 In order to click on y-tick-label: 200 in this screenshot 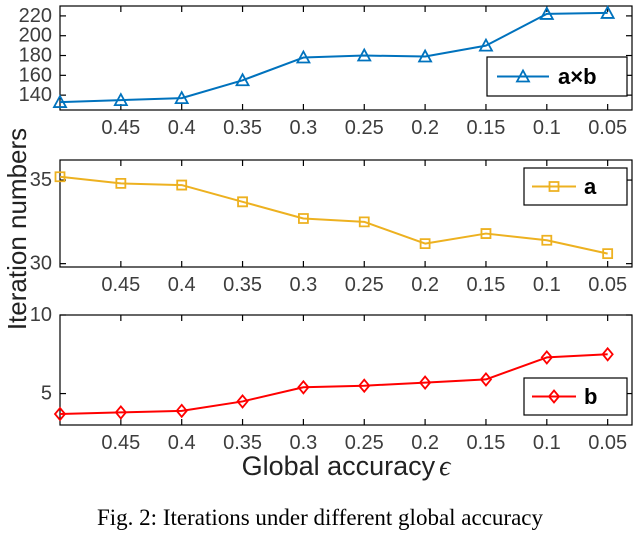, I will do `click(35, 36)`.